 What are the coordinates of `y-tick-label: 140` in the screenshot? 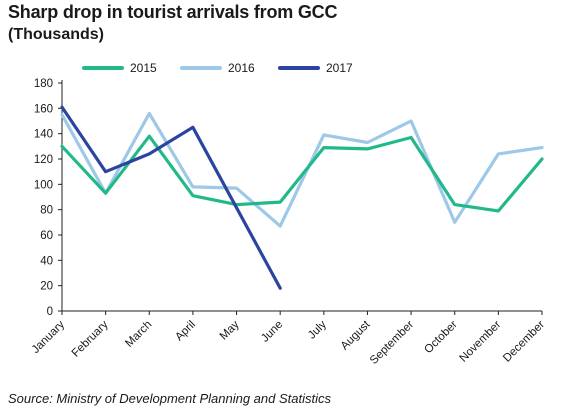 It's located at (43, 135).